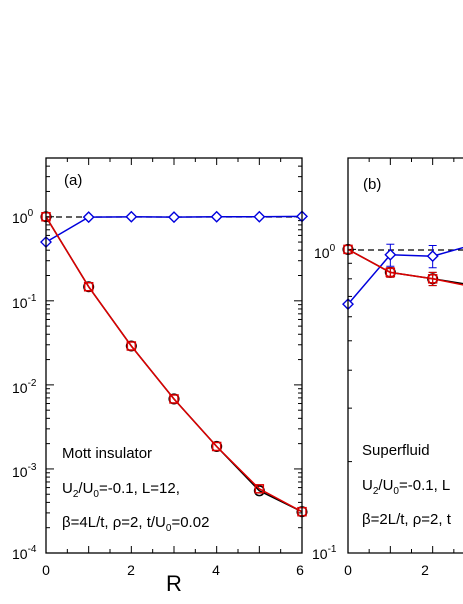 This screenshot has height=604, width=463. I want to click on panel-a-xtick-label-3: 6, so click(300, 570).